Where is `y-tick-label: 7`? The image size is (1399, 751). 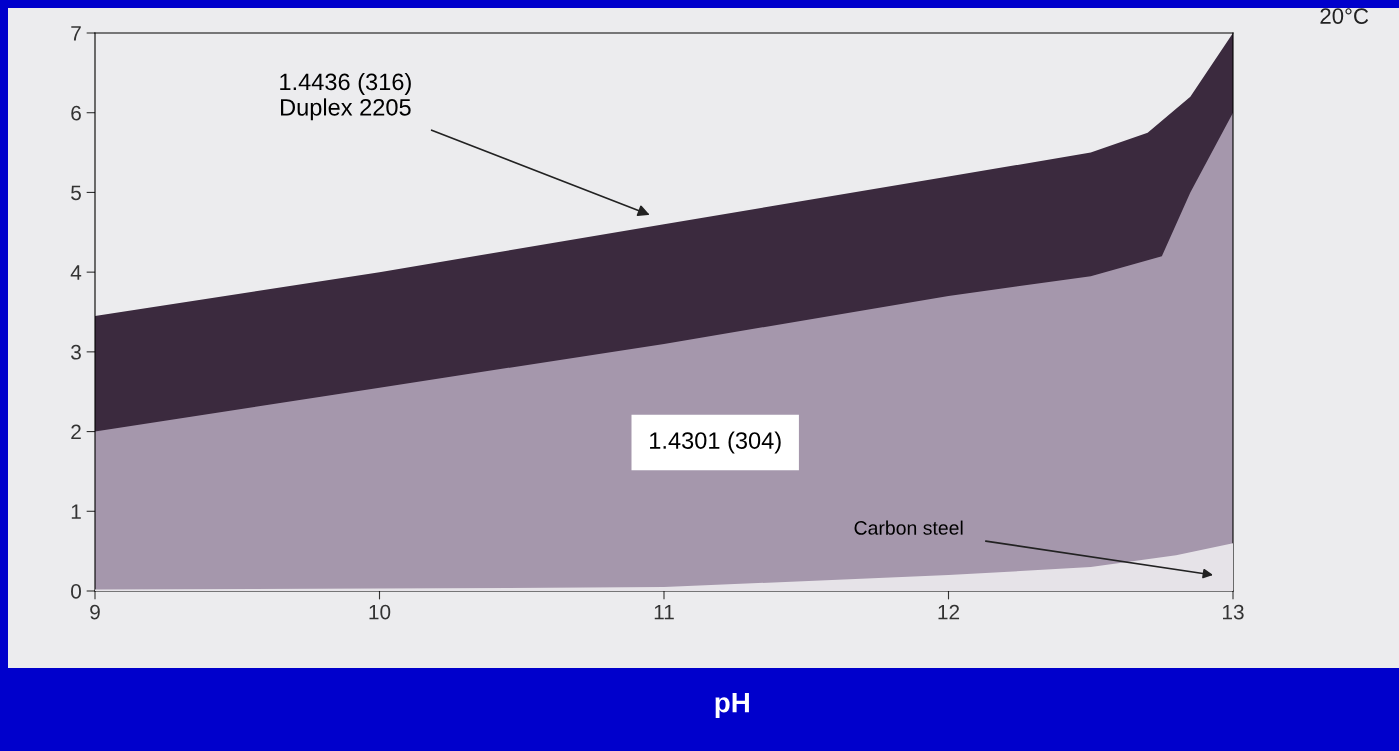 y-tick-label: 7 is located at coordinates (76, 33).